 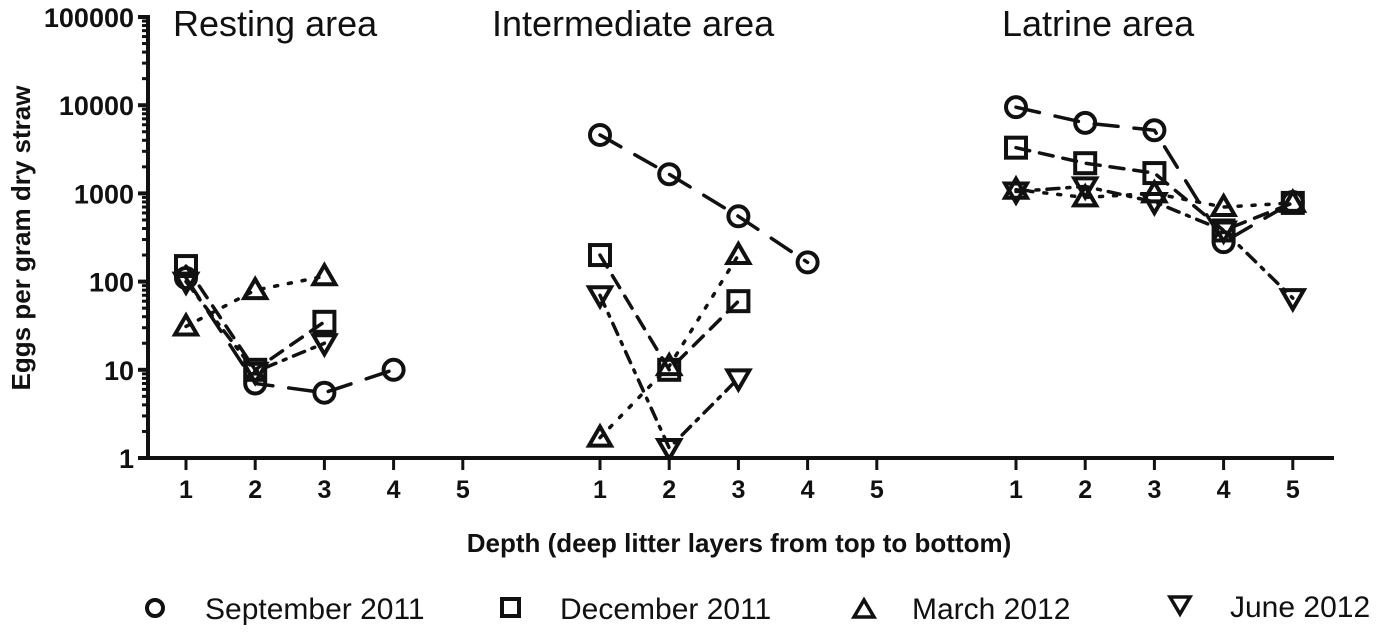 What do you see at coordinates (111, 283) in the screenshot?
I see `y-tick-label: 100` at bounding box center [111, 283].